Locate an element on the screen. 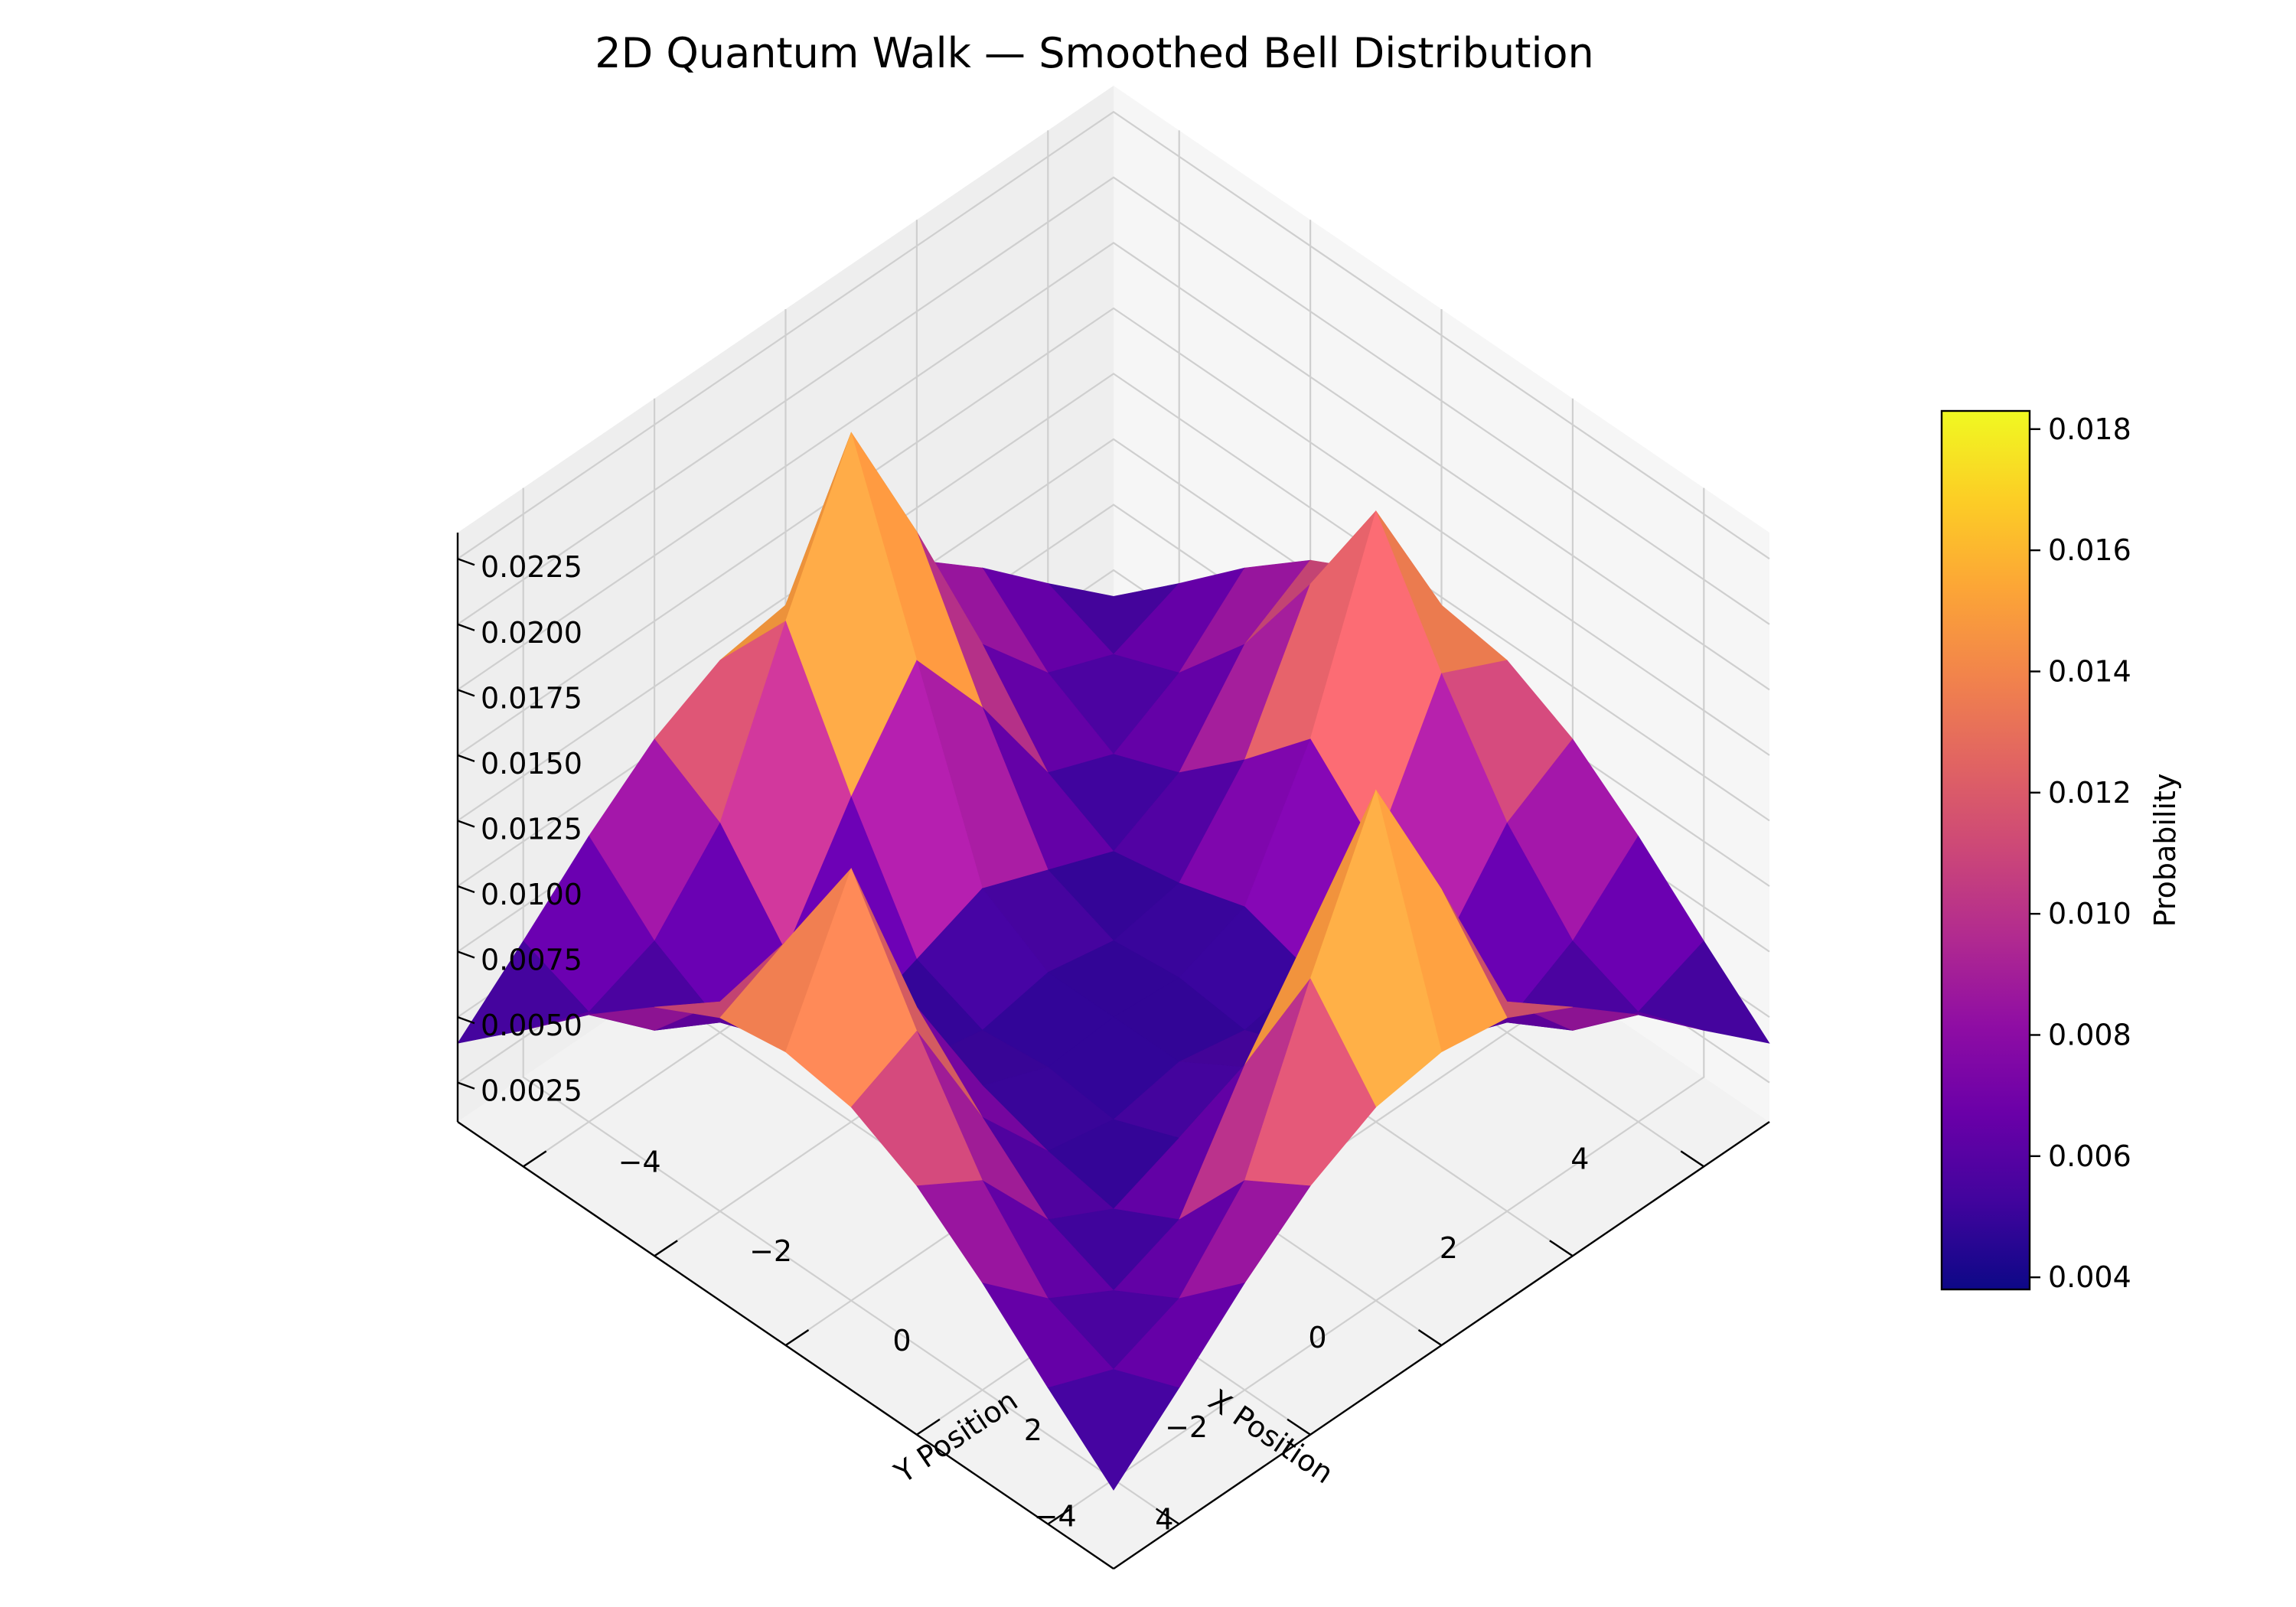 The image size is (2296, 1607). z-tick-label: 0.0100 is located at coordinates (531, 894).